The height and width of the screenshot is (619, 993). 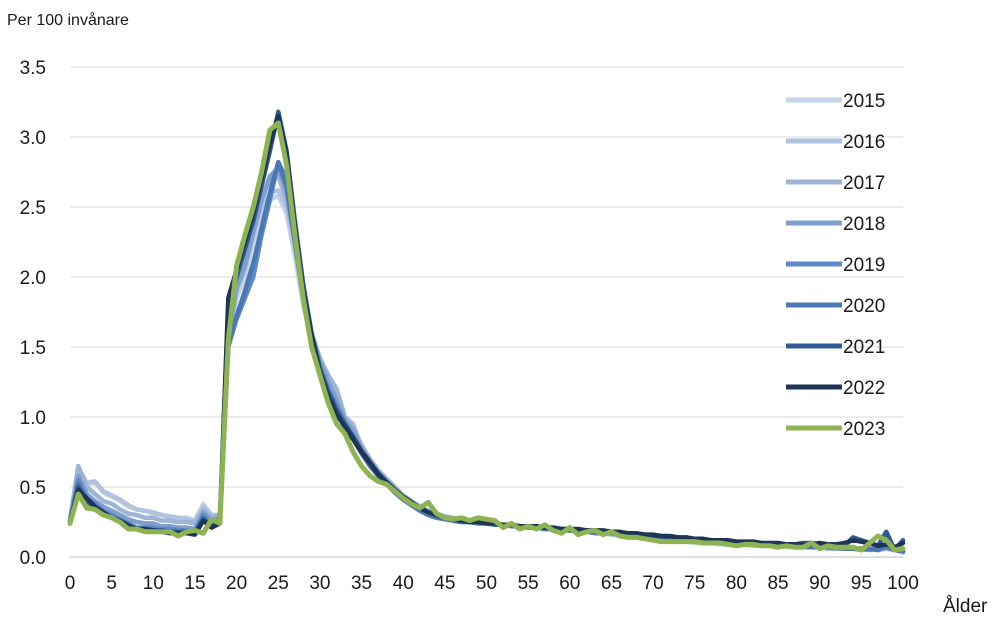 I want to click on x-tick-label: 30, so click(x=319, y=583).